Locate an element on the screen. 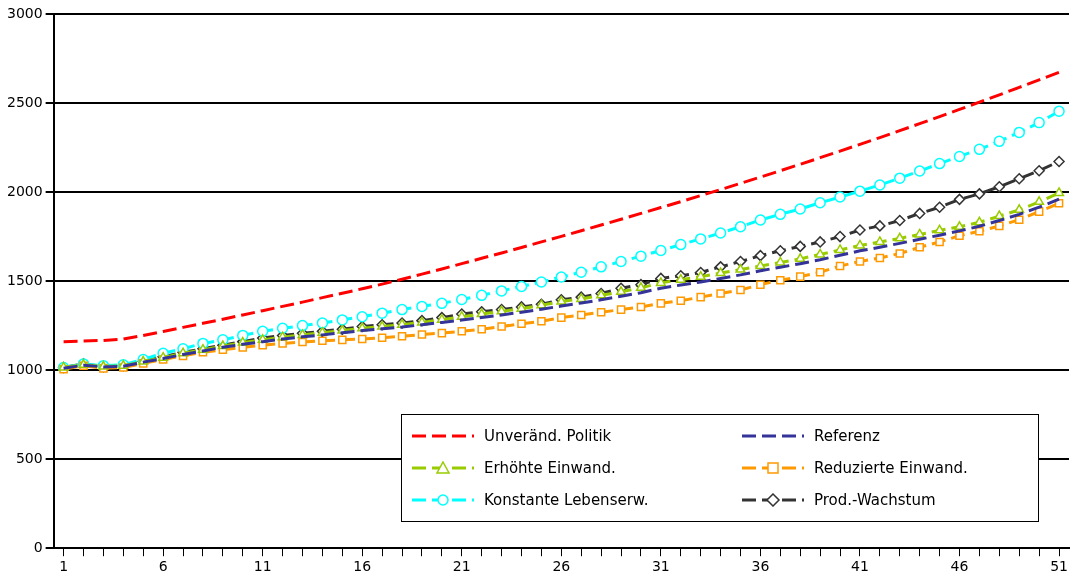 The height and width of the screenshot is (583, 1081). y-tick-label: 2500 is located at coordinates (24, 101).